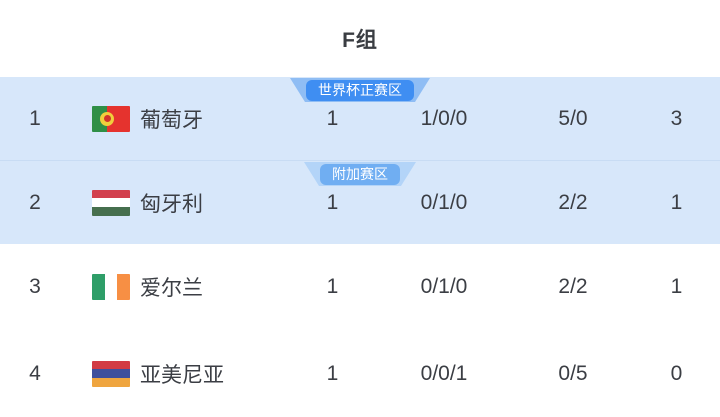  What do you see at coordinates (444, 118) in the screenshot?
I see `win-draw-loss-cell: 1/0/0` at bounding box center [444, 118].